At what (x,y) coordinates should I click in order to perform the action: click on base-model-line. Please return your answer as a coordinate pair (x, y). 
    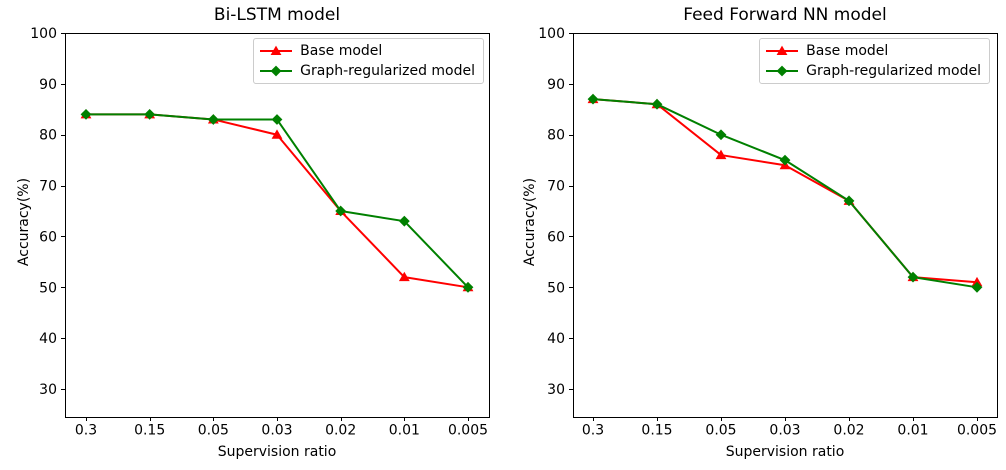
    Looking at the image, I should click on (277, 201).